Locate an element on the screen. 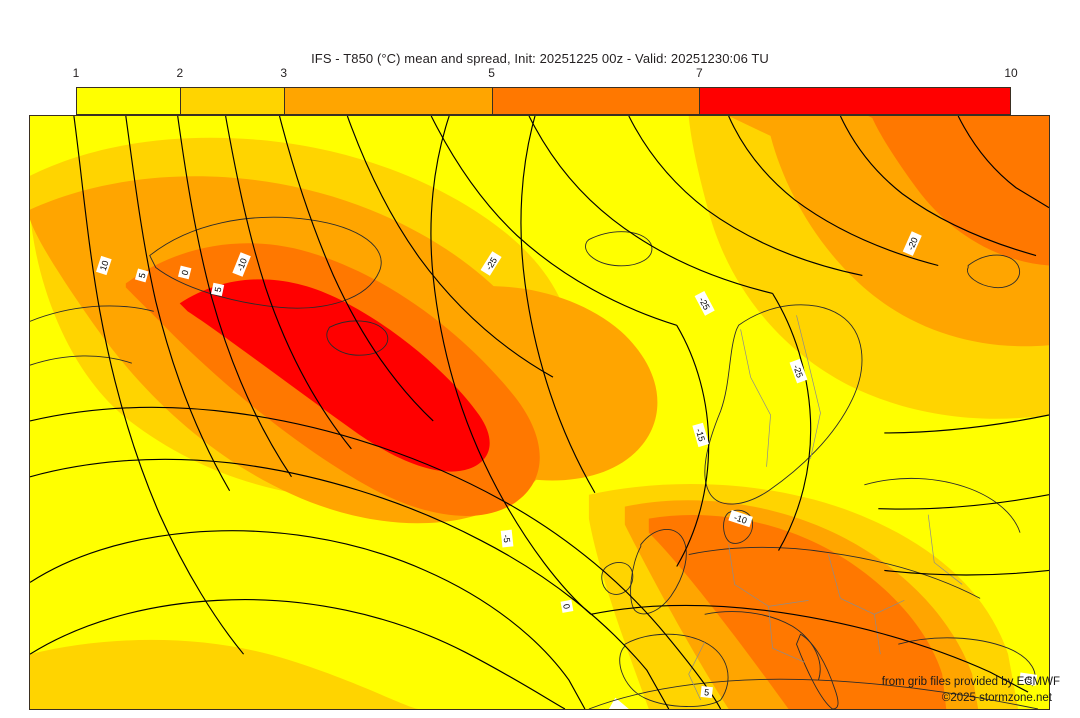 The height and width of the screenshot is (718, 1080). colorbar: 1 2 3 5 7 10 is located at coordinates (545, 90).